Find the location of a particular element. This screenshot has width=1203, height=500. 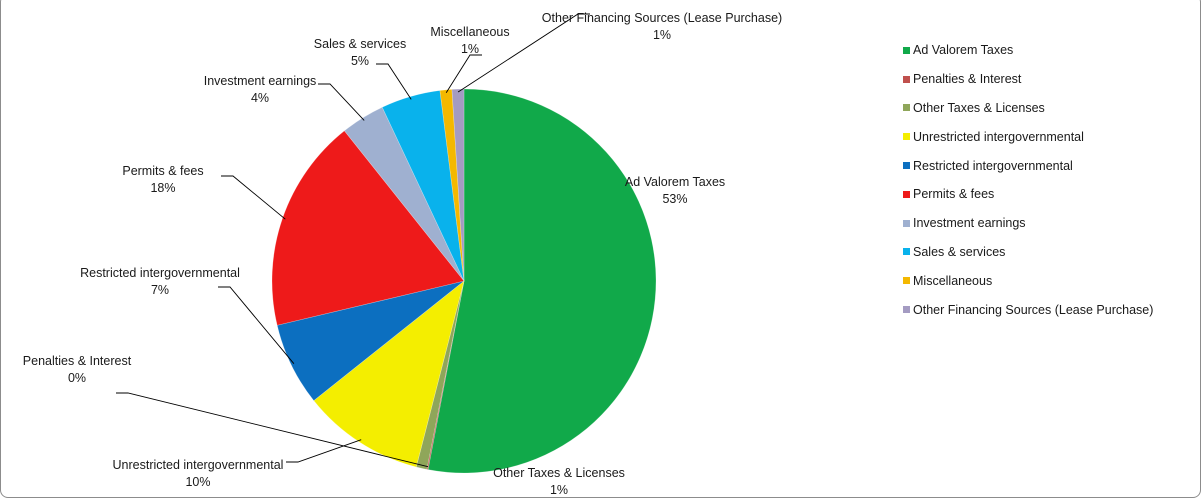

legend-item-sales-and-services: Sales & services is located at coordinates (1053, 252).